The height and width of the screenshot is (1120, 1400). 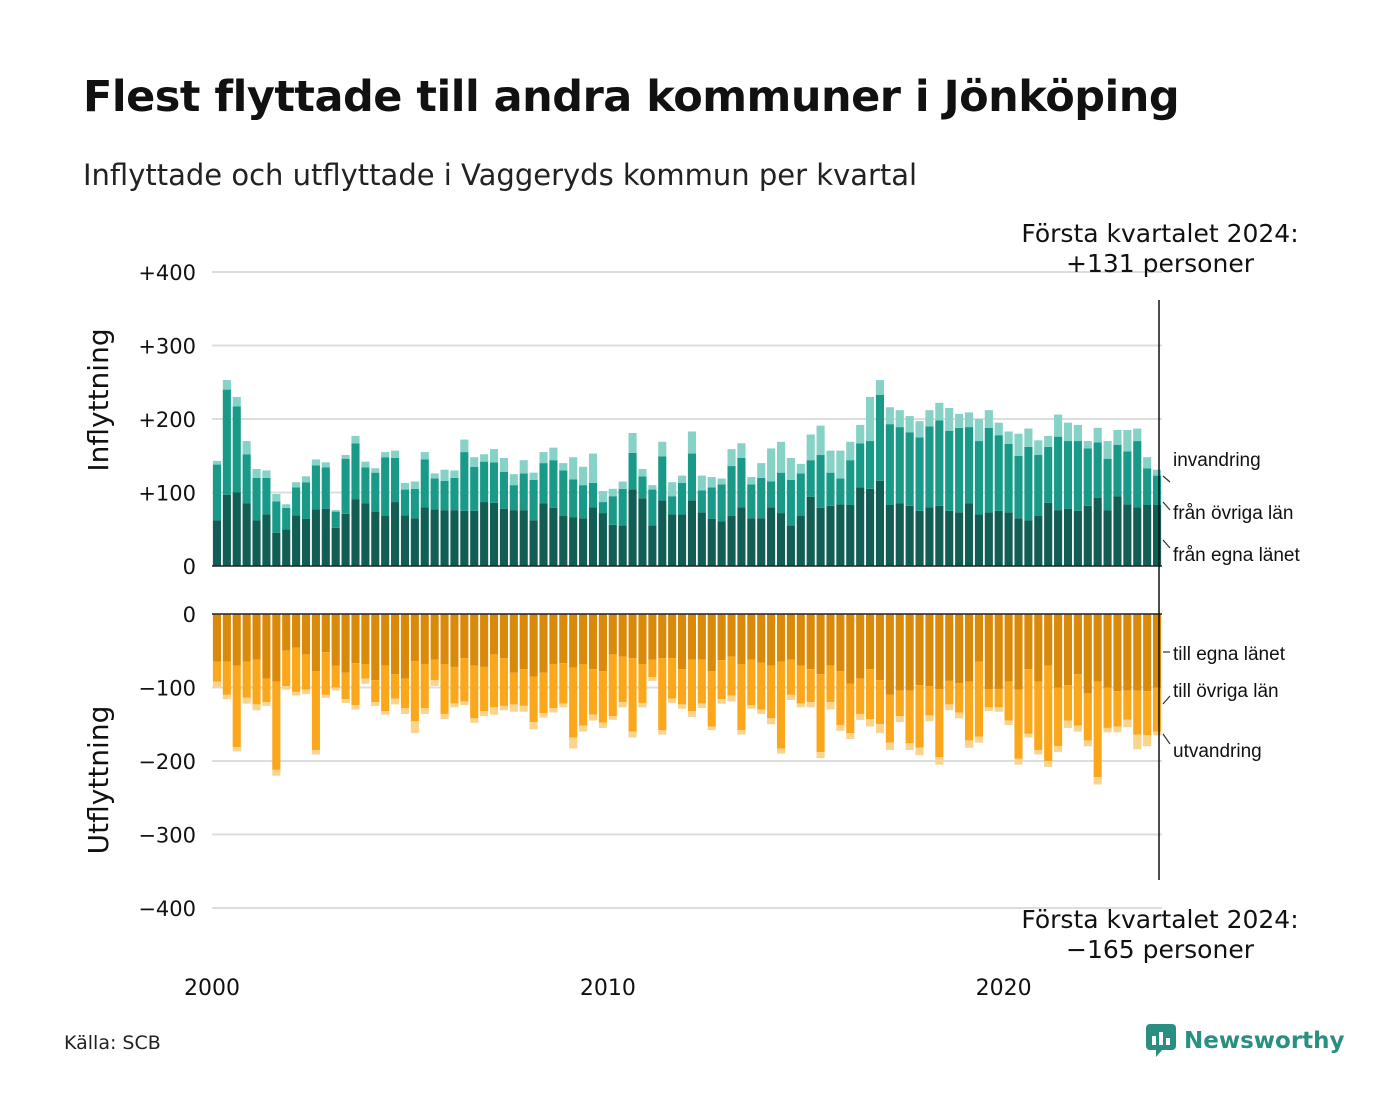 I want to click on bars-utflyttning, so click(x=687, y=699).